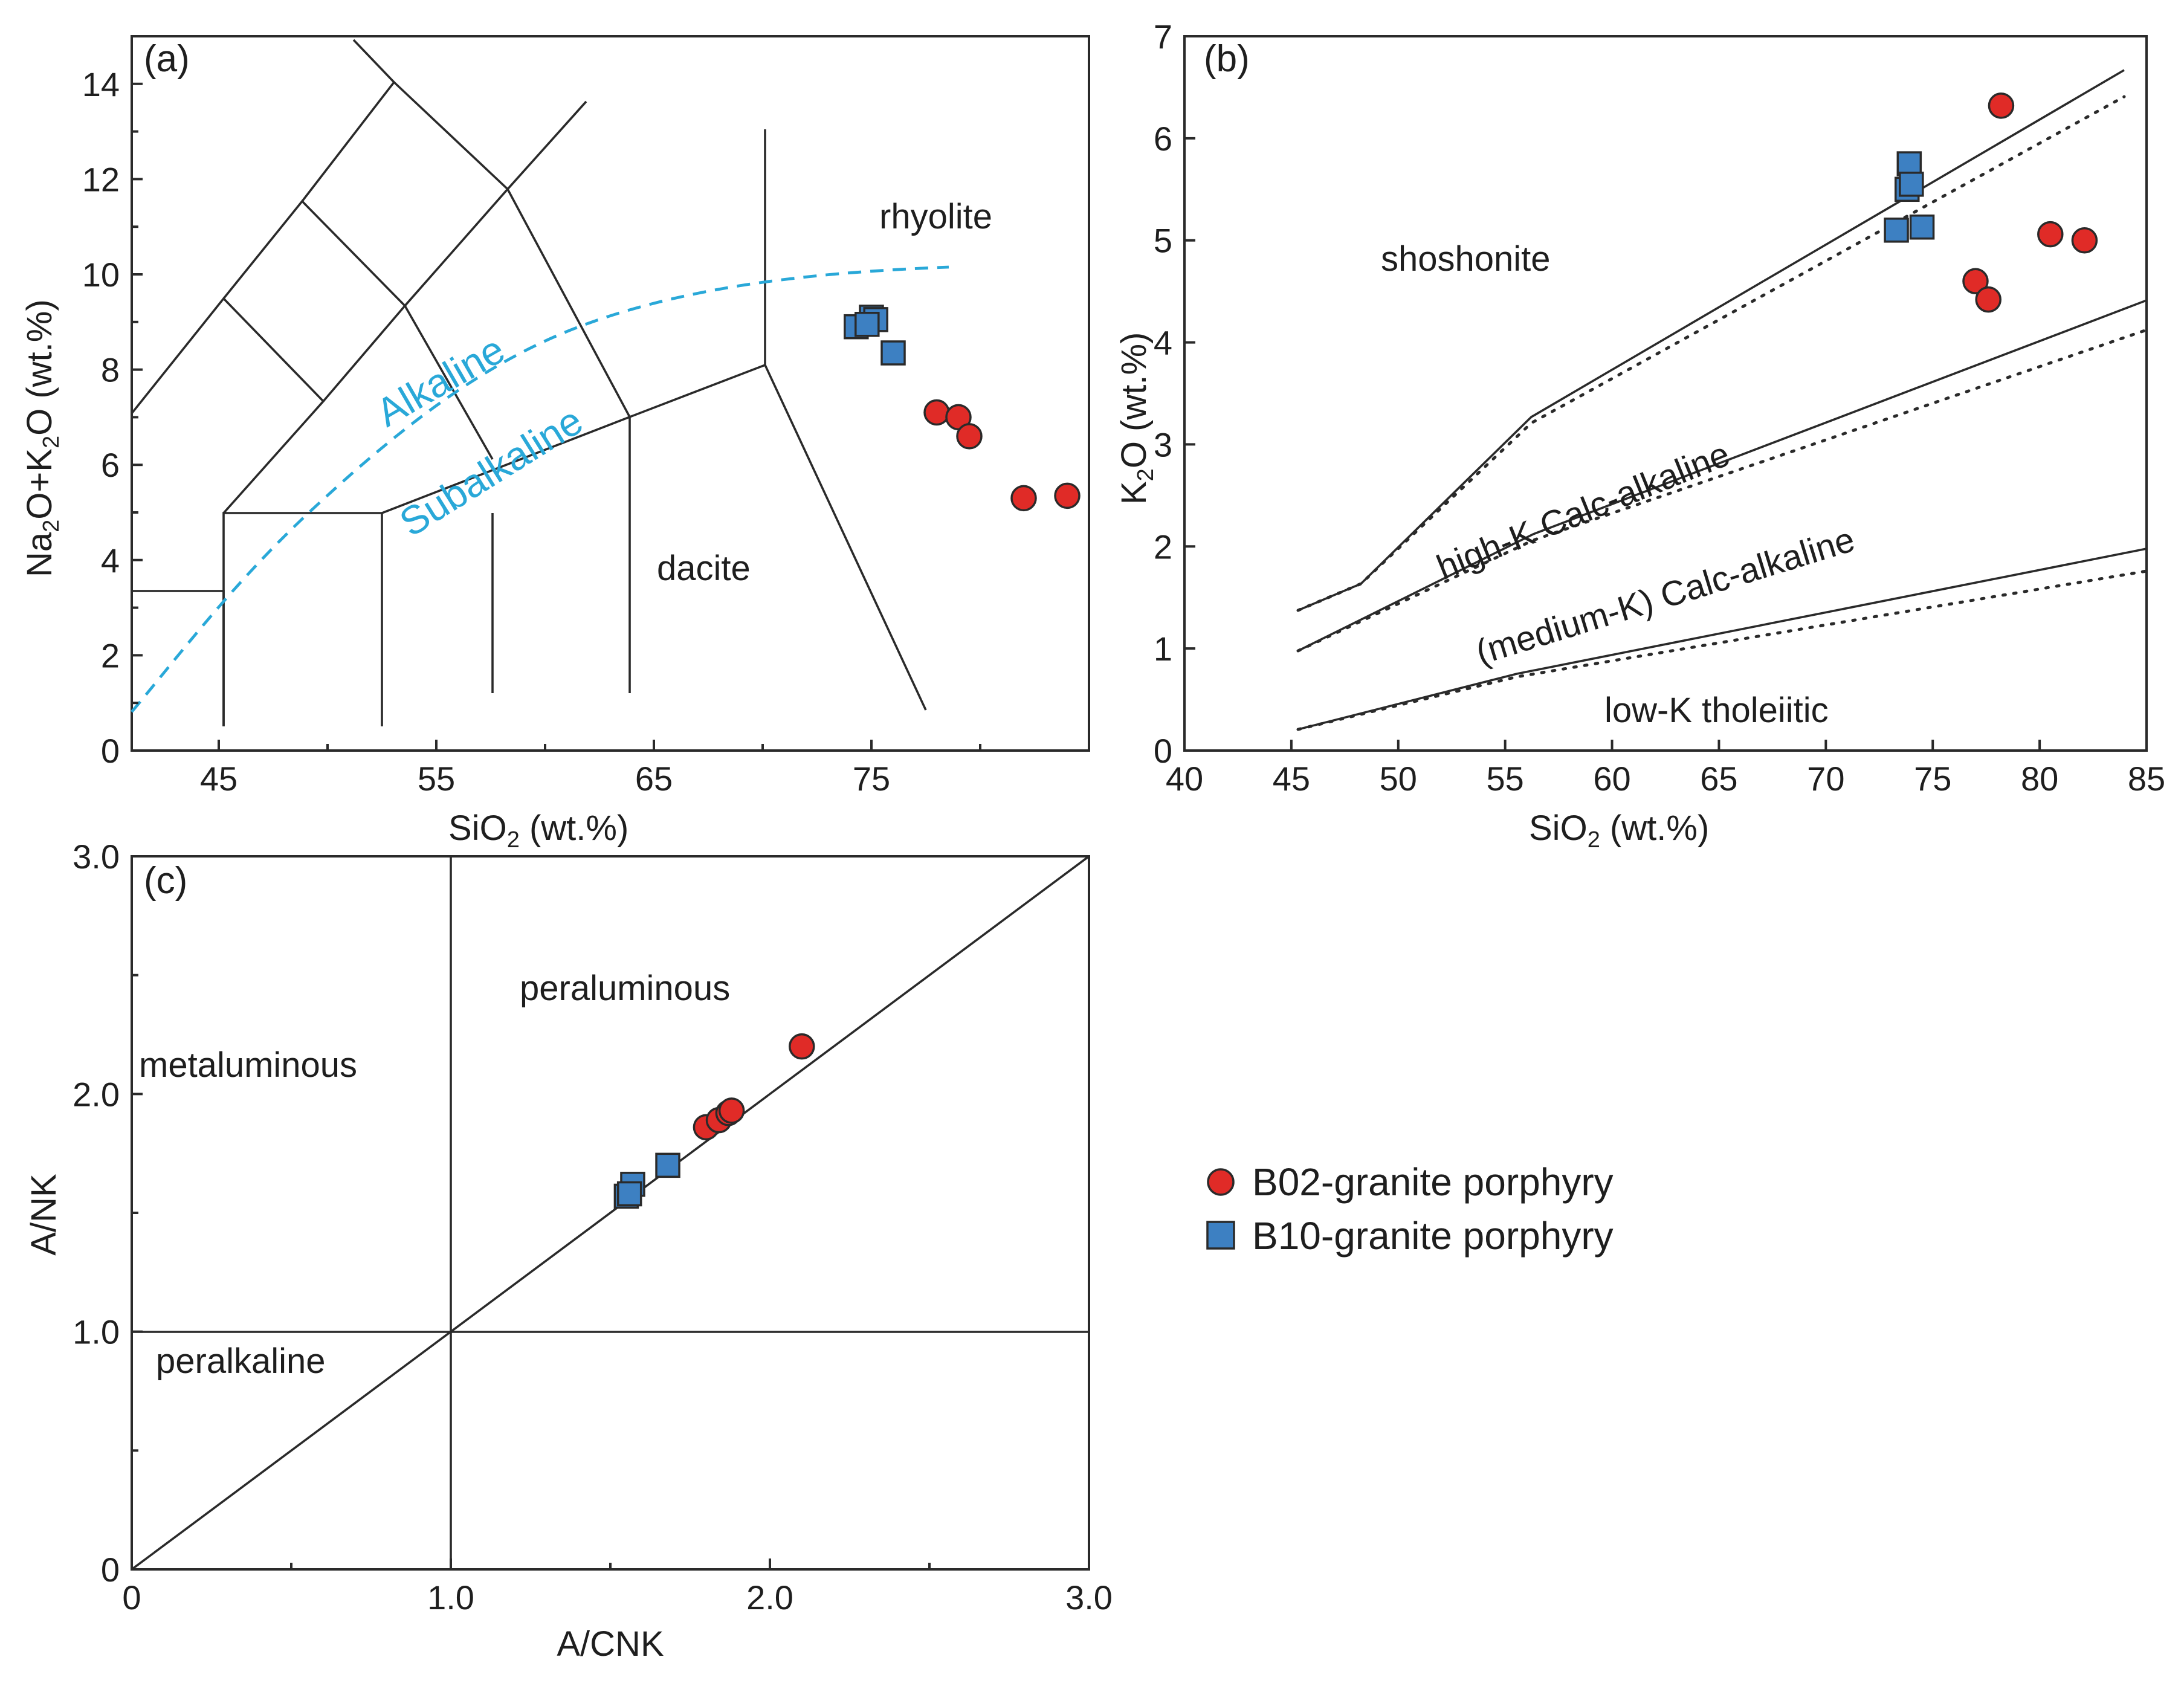 The image size is (2184, 1686). Describe the element at coordinates (1163, 37) in the screenshot. I see `y-tick-label: 7` at that location.